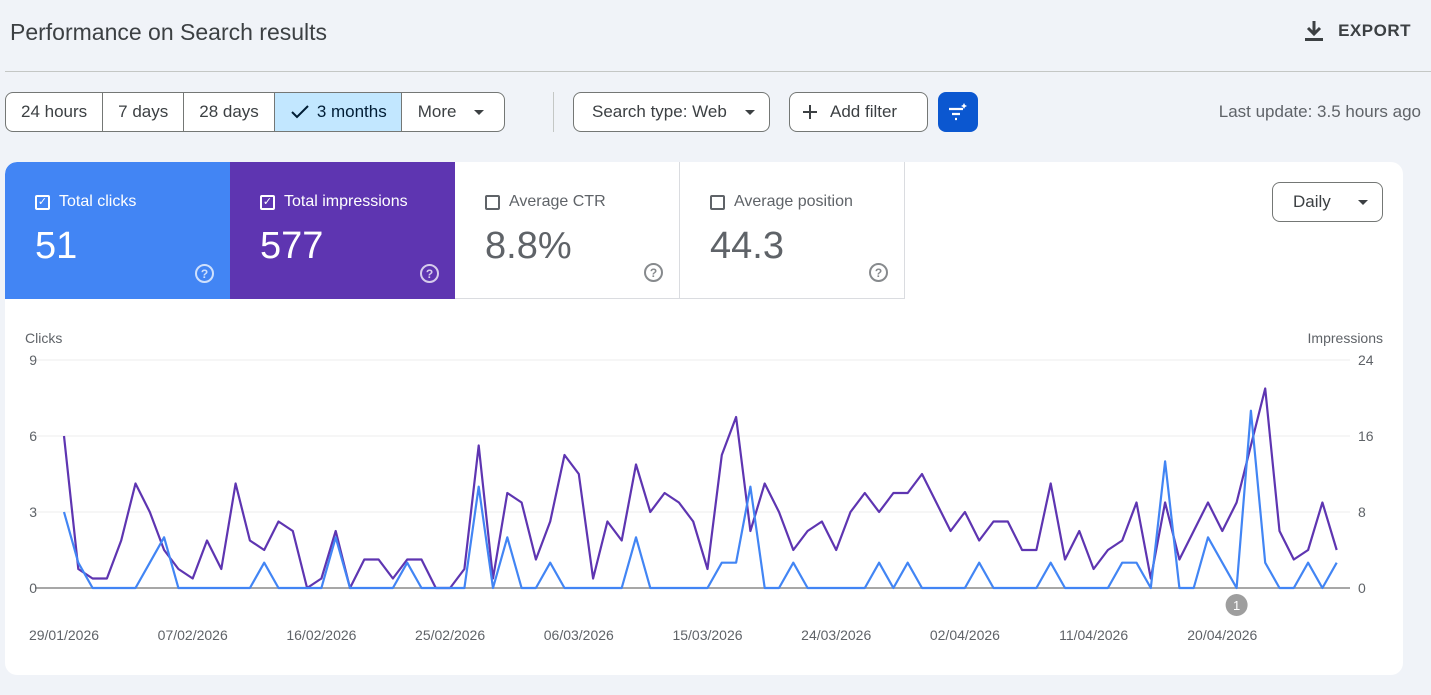 The width and height of the screenshot is (1431, 695). I want to click on plus-icon, so click(810, 112).